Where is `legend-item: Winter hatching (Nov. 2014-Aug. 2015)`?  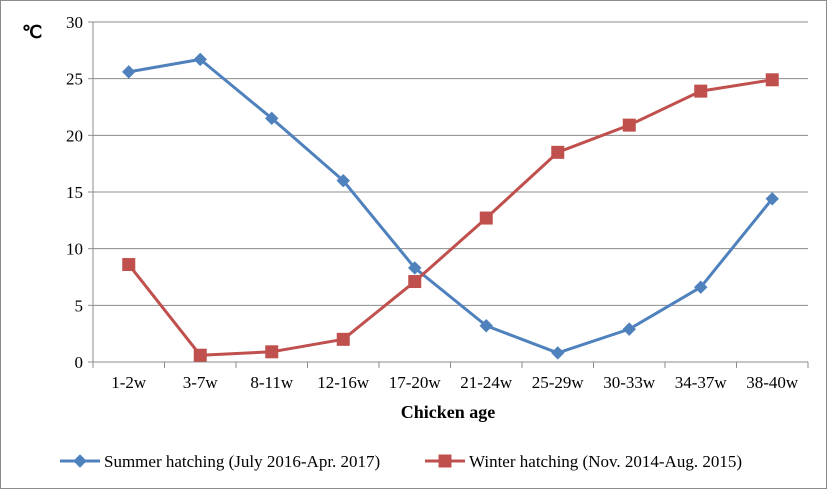
legend-item: Winter hatching (Nov. 2014-Aug. 2015) is located at coordinates (583, 461).